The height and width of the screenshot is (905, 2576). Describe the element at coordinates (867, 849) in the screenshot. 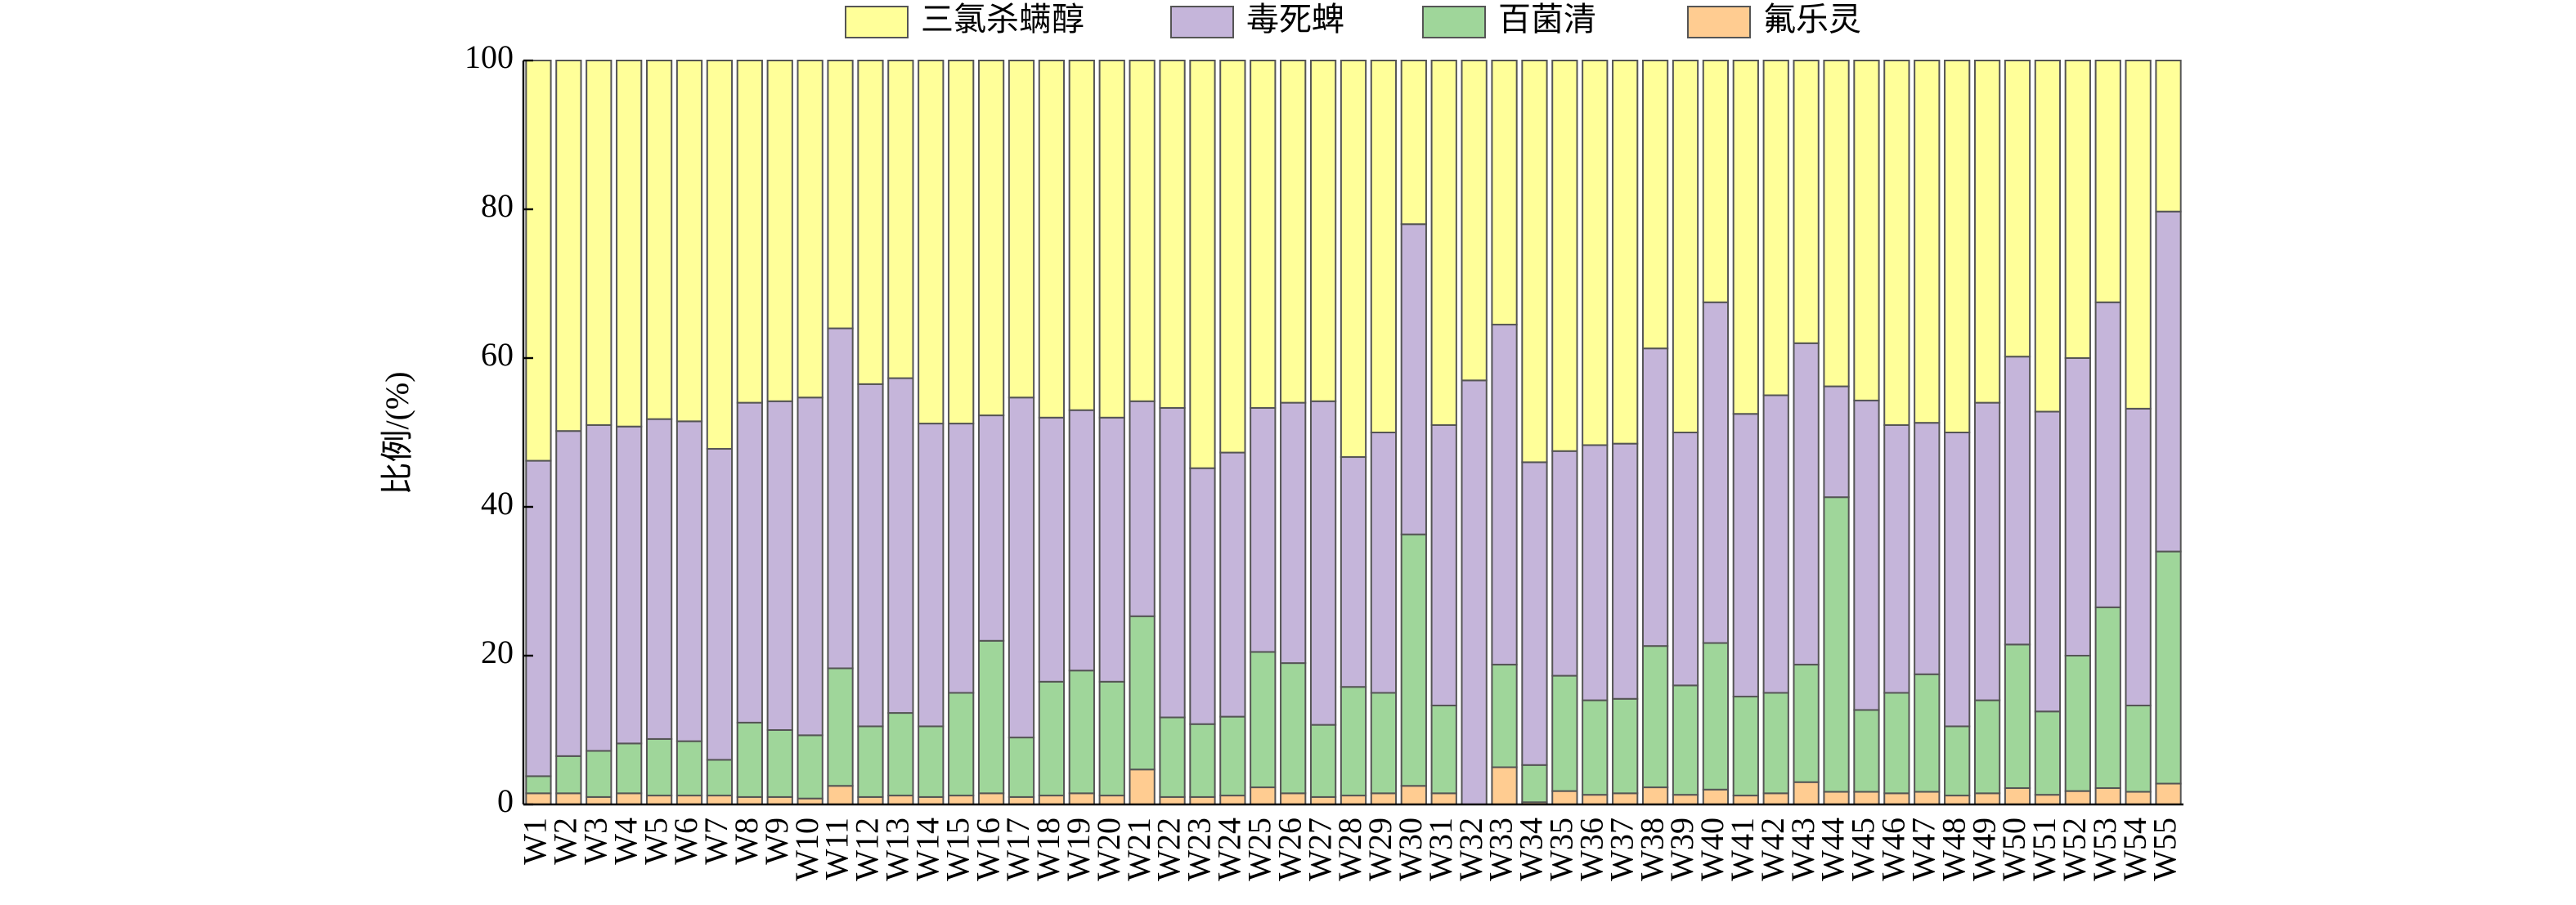

I see `x-tick-label: W12` at that location.